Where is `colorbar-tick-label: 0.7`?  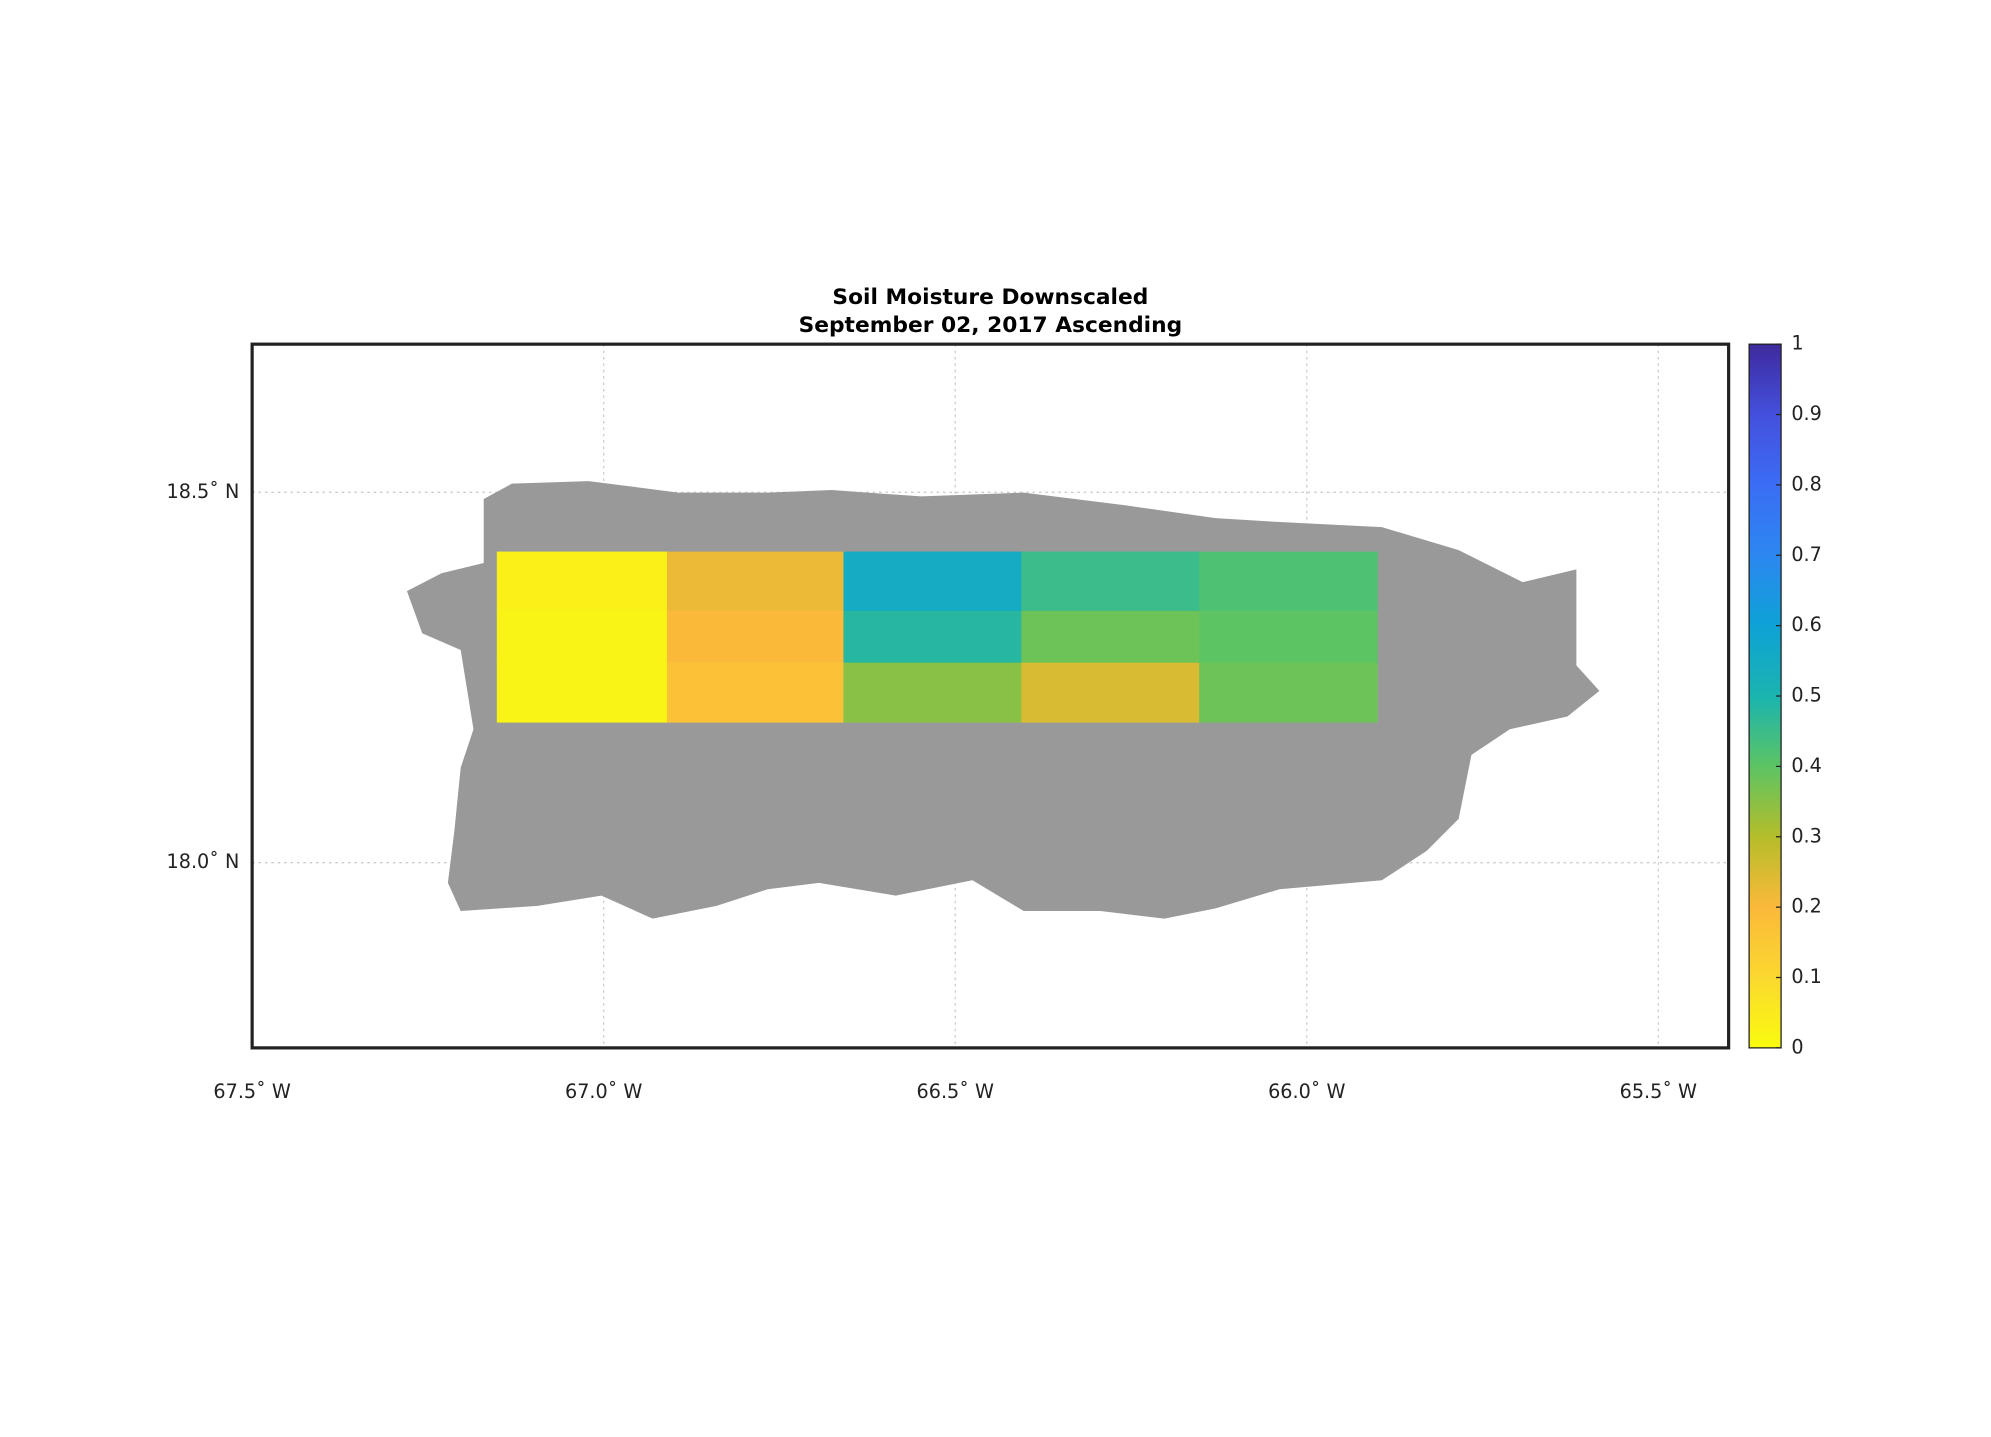 colorbar-tick-label: 0.7 is located at coordinates (1806, 554).